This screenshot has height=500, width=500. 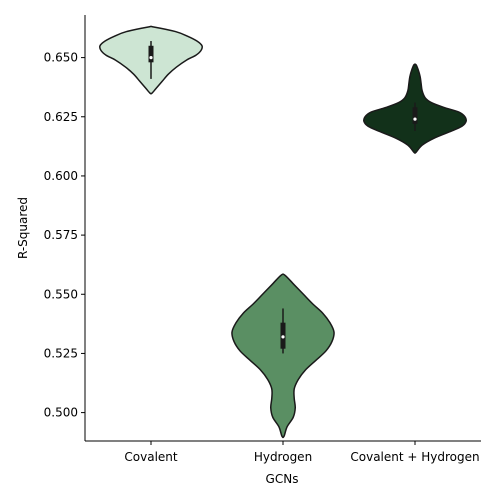 I want to click on y-tick-label: 0.650, so click(x=61, y=58).